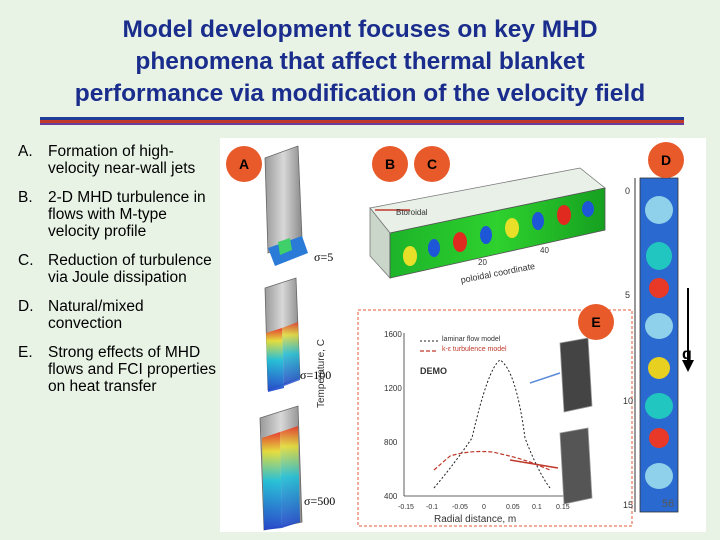 Image resolution: width=720 pixels, height=540 pixels. Describe the element at coordinates (25, 352) in the screenshot. I see `list-letter: E.` at that location.